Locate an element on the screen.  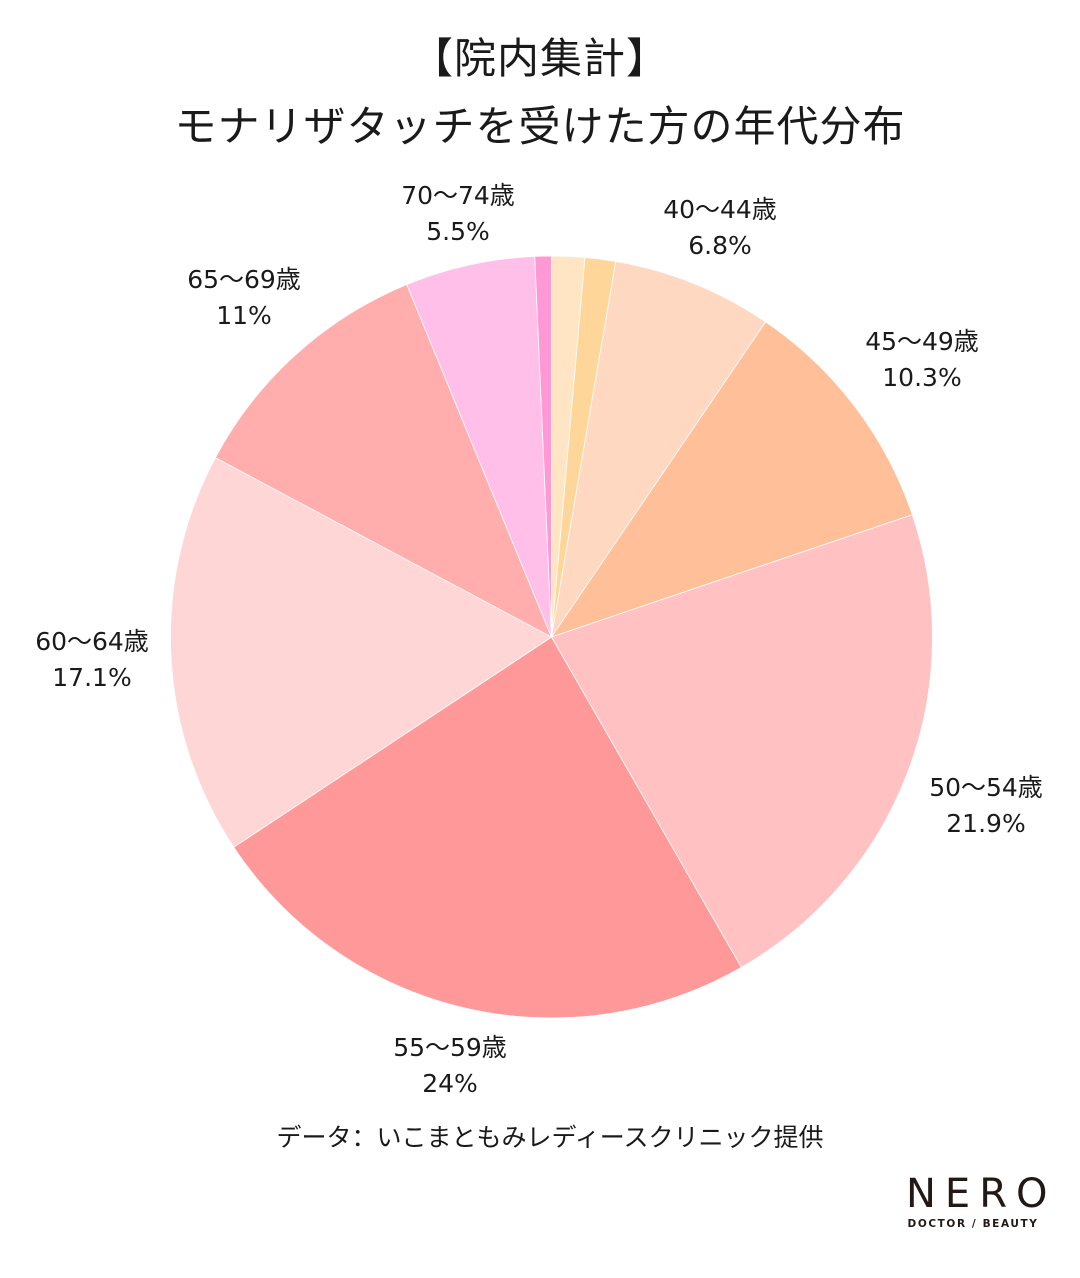
pie-slice-40〜44歳 is located at coordinates (659, 449).